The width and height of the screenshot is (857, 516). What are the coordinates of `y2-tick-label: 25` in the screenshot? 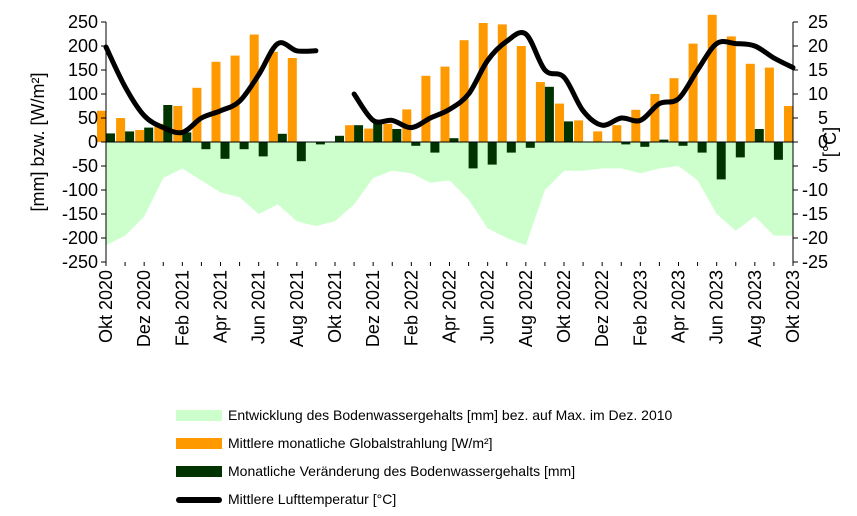 It's located at (818, 22).